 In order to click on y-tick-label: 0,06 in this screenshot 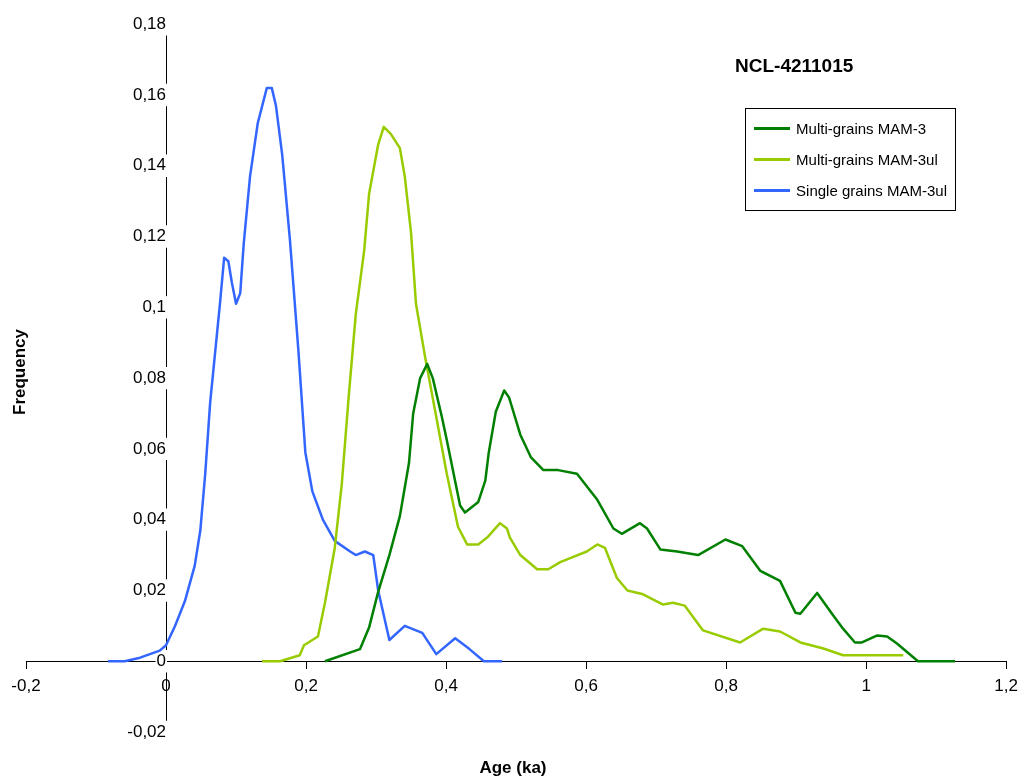, I will do `click(149, 448)`.